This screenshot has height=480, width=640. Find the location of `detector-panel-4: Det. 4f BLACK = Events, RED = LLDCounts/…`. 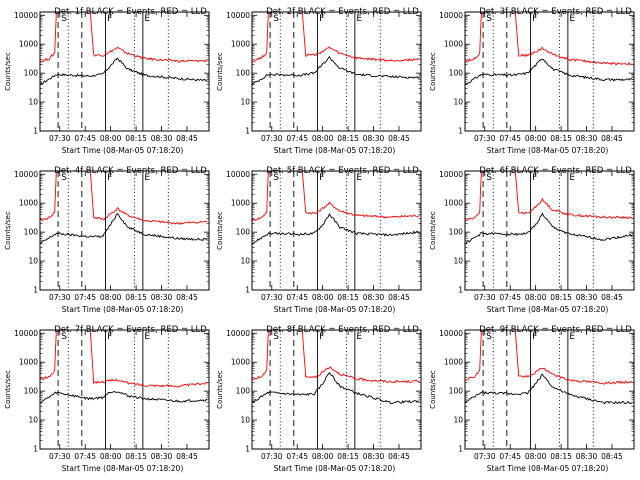

detector-panel-4: Det. 4f BLACK = Events, RED = LLDCounts/… is located at coordinates (107, 240).